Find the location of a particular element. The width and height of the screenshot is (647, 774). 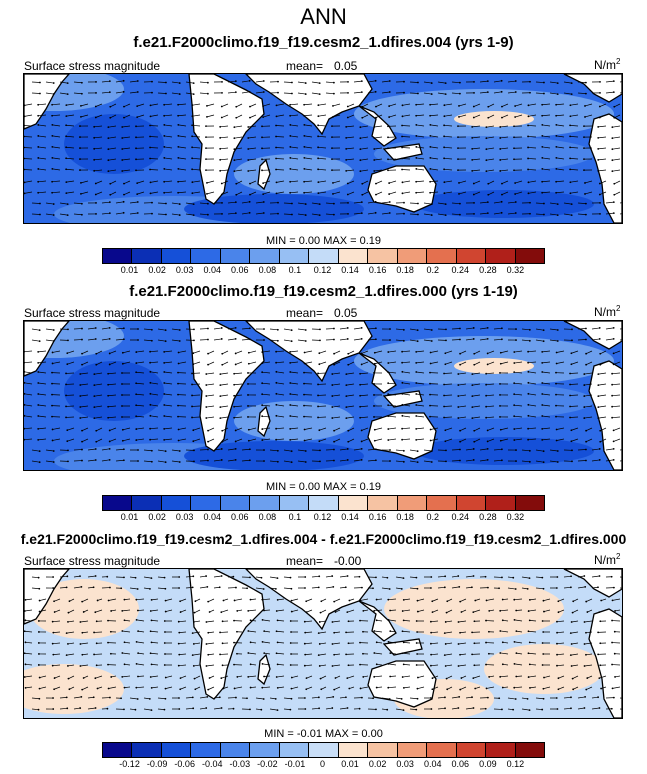

panel-1-mean-value: 0.05 is located at coordinates (346, 66).